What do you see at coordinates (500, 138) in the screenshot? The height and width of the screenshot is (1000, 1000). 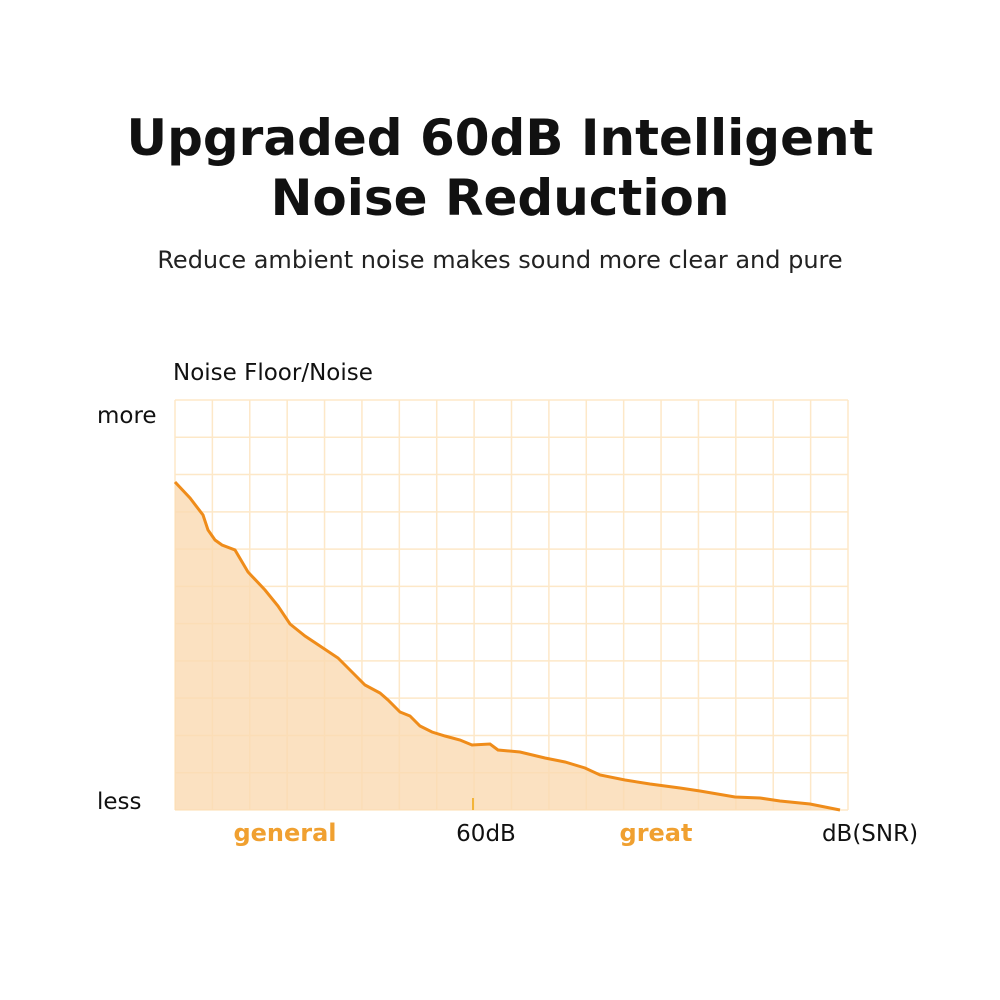 I see `title-line: Upgraded 60dB Intelligent` at bounding box center [500, 138].